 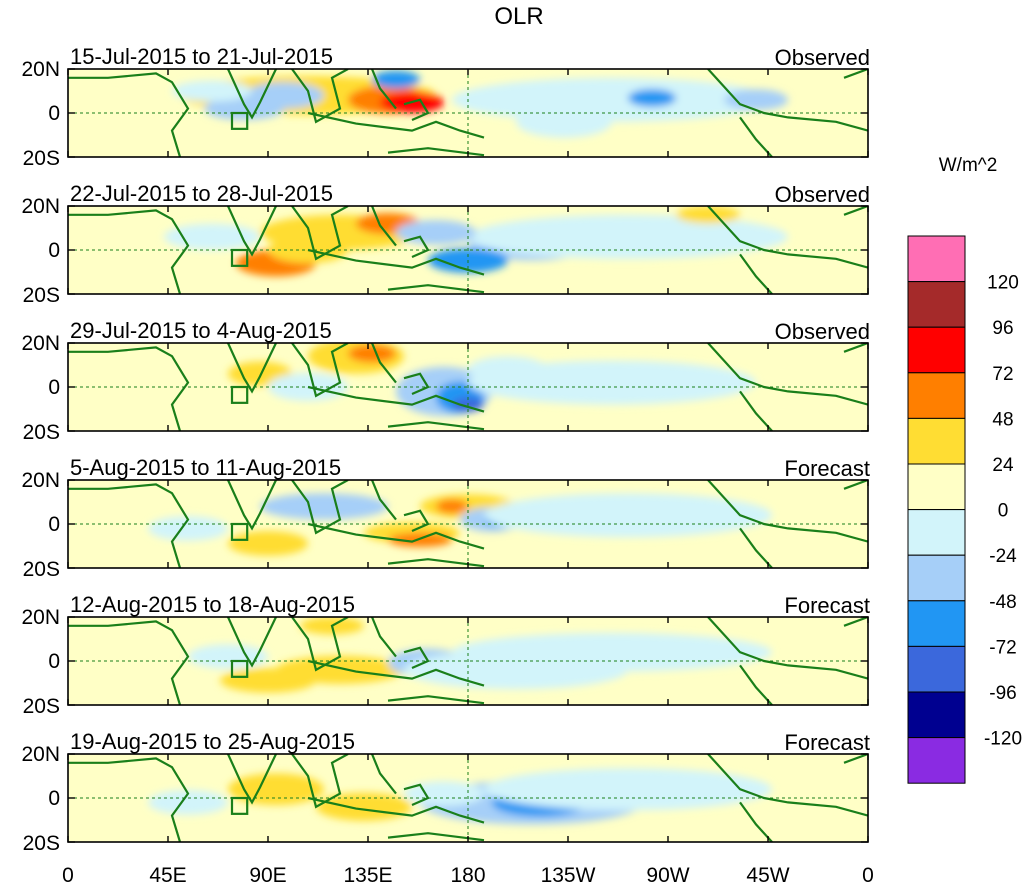 What do you see at coordinates (201, 193) in the screenshot?
I see `panel-period: 22-Jul-2015 to 28-Jul-2015` at bounding box center [201, 193].